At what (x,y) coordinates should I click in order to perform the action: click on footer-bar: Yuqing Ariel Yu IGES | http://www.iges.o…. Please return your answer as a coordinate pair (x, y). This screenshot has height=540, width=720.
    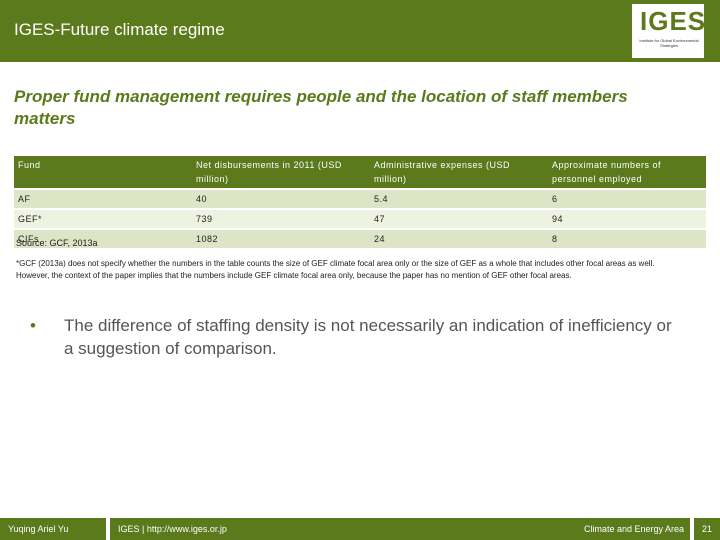
    Looking at the image, I should click on (360, 529).